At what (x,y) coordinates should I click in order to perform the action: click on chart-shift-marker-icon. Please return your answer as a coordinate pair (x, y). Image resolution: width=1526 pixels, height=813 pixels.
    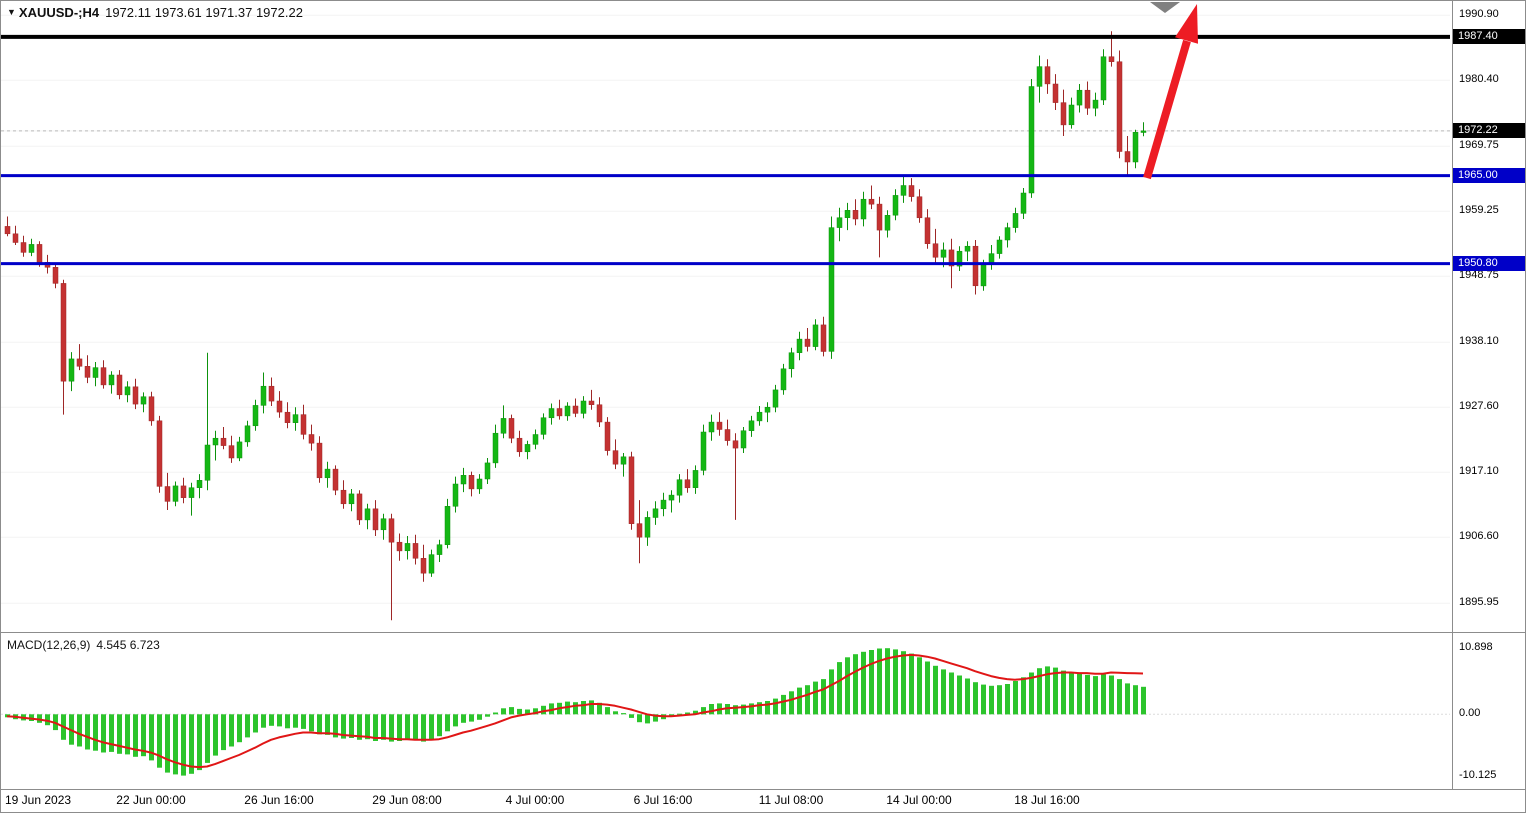
    Looking at the image, I should click on (1165, 7).